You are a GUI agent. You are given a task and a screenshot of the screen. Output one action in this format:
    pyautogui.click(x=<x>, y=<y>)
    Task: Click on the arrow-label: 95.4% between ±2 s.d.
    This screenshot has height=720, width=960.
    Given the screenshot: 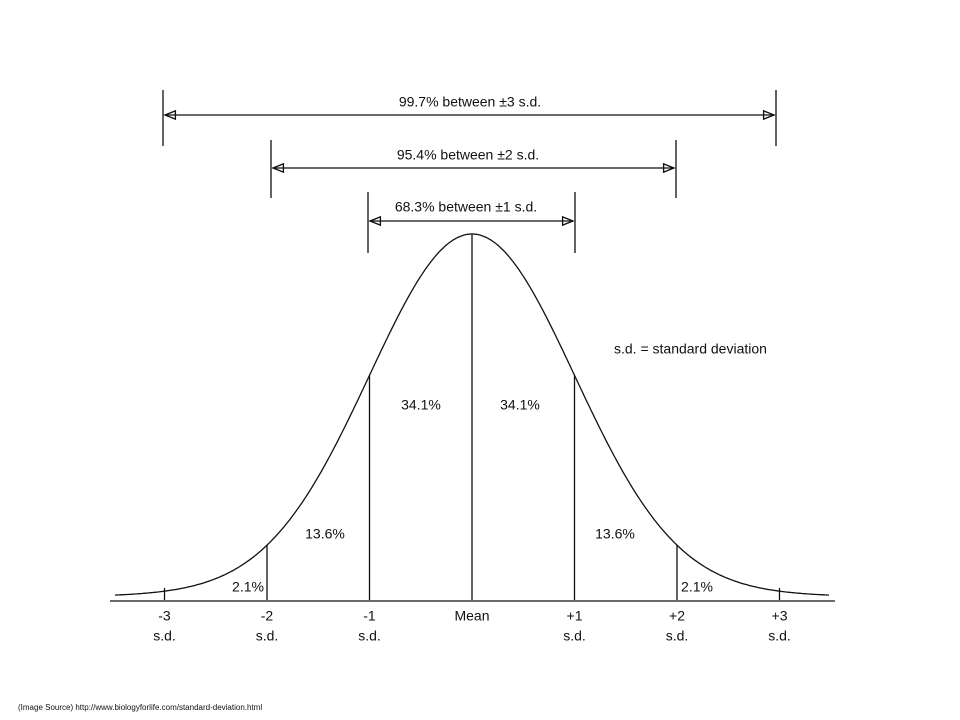 What is the action you would take?
    pyautogui.click(x=468, y=155)
    